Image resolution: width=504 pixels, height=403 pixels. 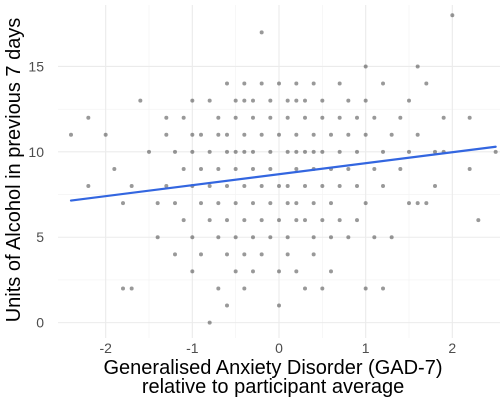 What do you see at coordinates (279, 348) in the screenshot?
I see `x-tick-label: 0` at bounding box center [279, 348].